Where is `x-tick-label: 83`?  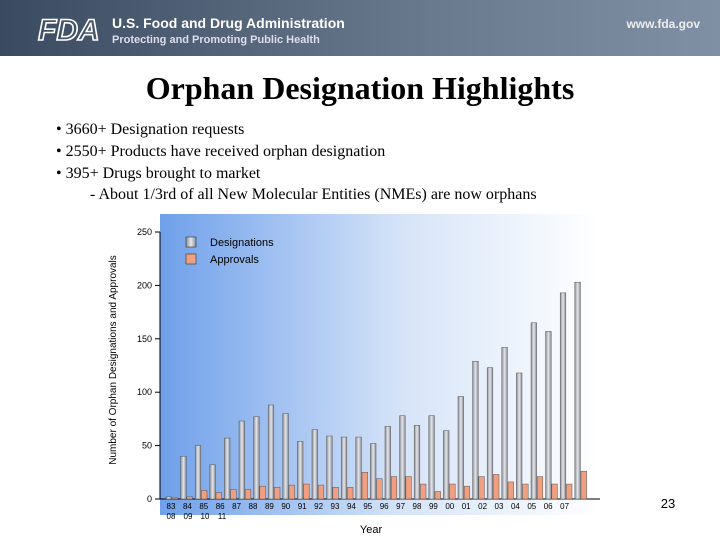 x-tick-label: 83 is located at coordinates (171, 506).